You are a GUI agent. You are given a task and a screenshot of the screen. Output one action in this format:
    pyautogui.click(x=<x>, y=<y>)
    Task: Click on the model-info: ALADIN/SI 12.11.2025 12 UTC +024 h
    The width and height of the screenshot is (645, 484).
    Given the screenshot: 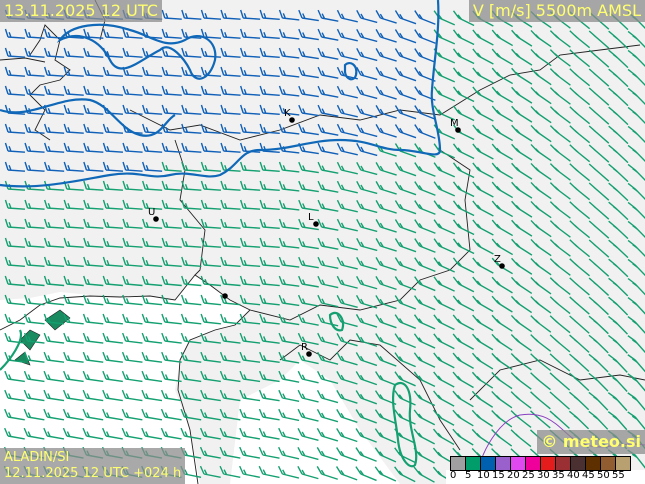 What is the action you would take?
    pyautogui.click(x=93, y=466)
    